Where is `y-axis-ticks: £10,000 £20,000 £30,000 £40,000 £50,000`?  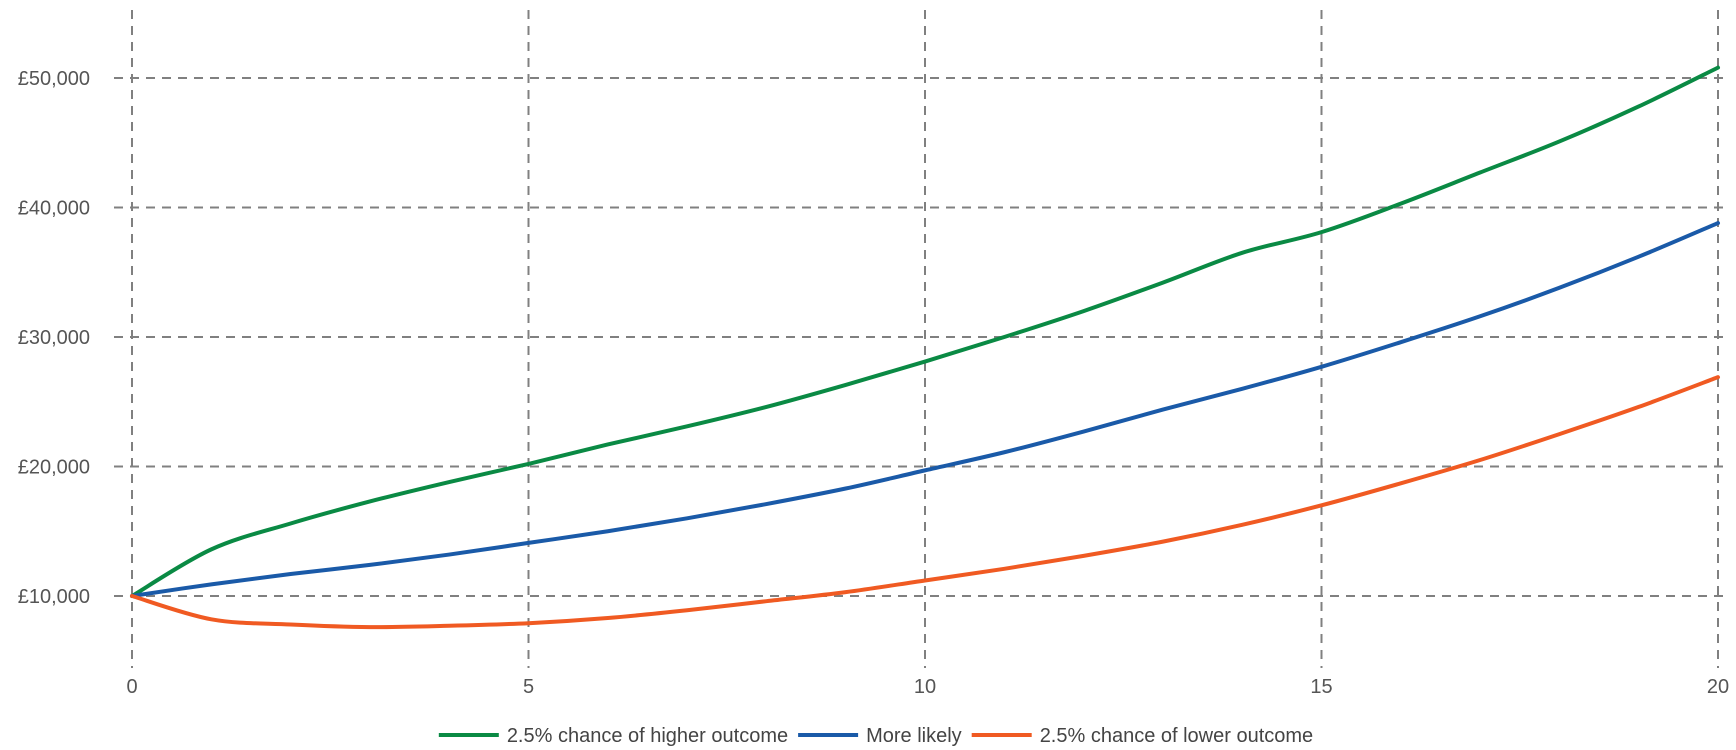 y-axis-ticks: £10,000 £20,000 £30,000 £40,000 £50,000 is located at coordinates (54, 338).